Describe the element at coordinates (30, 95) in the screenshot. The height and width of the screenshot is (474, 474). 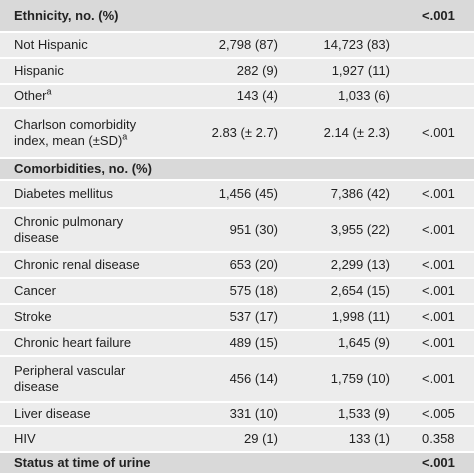
I see `label-text: Other` at that location.